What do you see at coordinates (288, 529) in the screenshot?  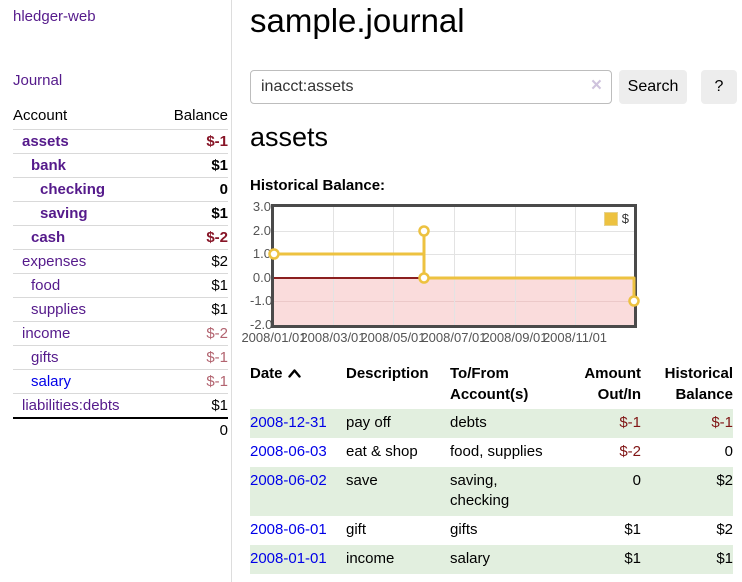 I see `transaction-date-link: 2008-06-01` at bounding box center [288, 529].